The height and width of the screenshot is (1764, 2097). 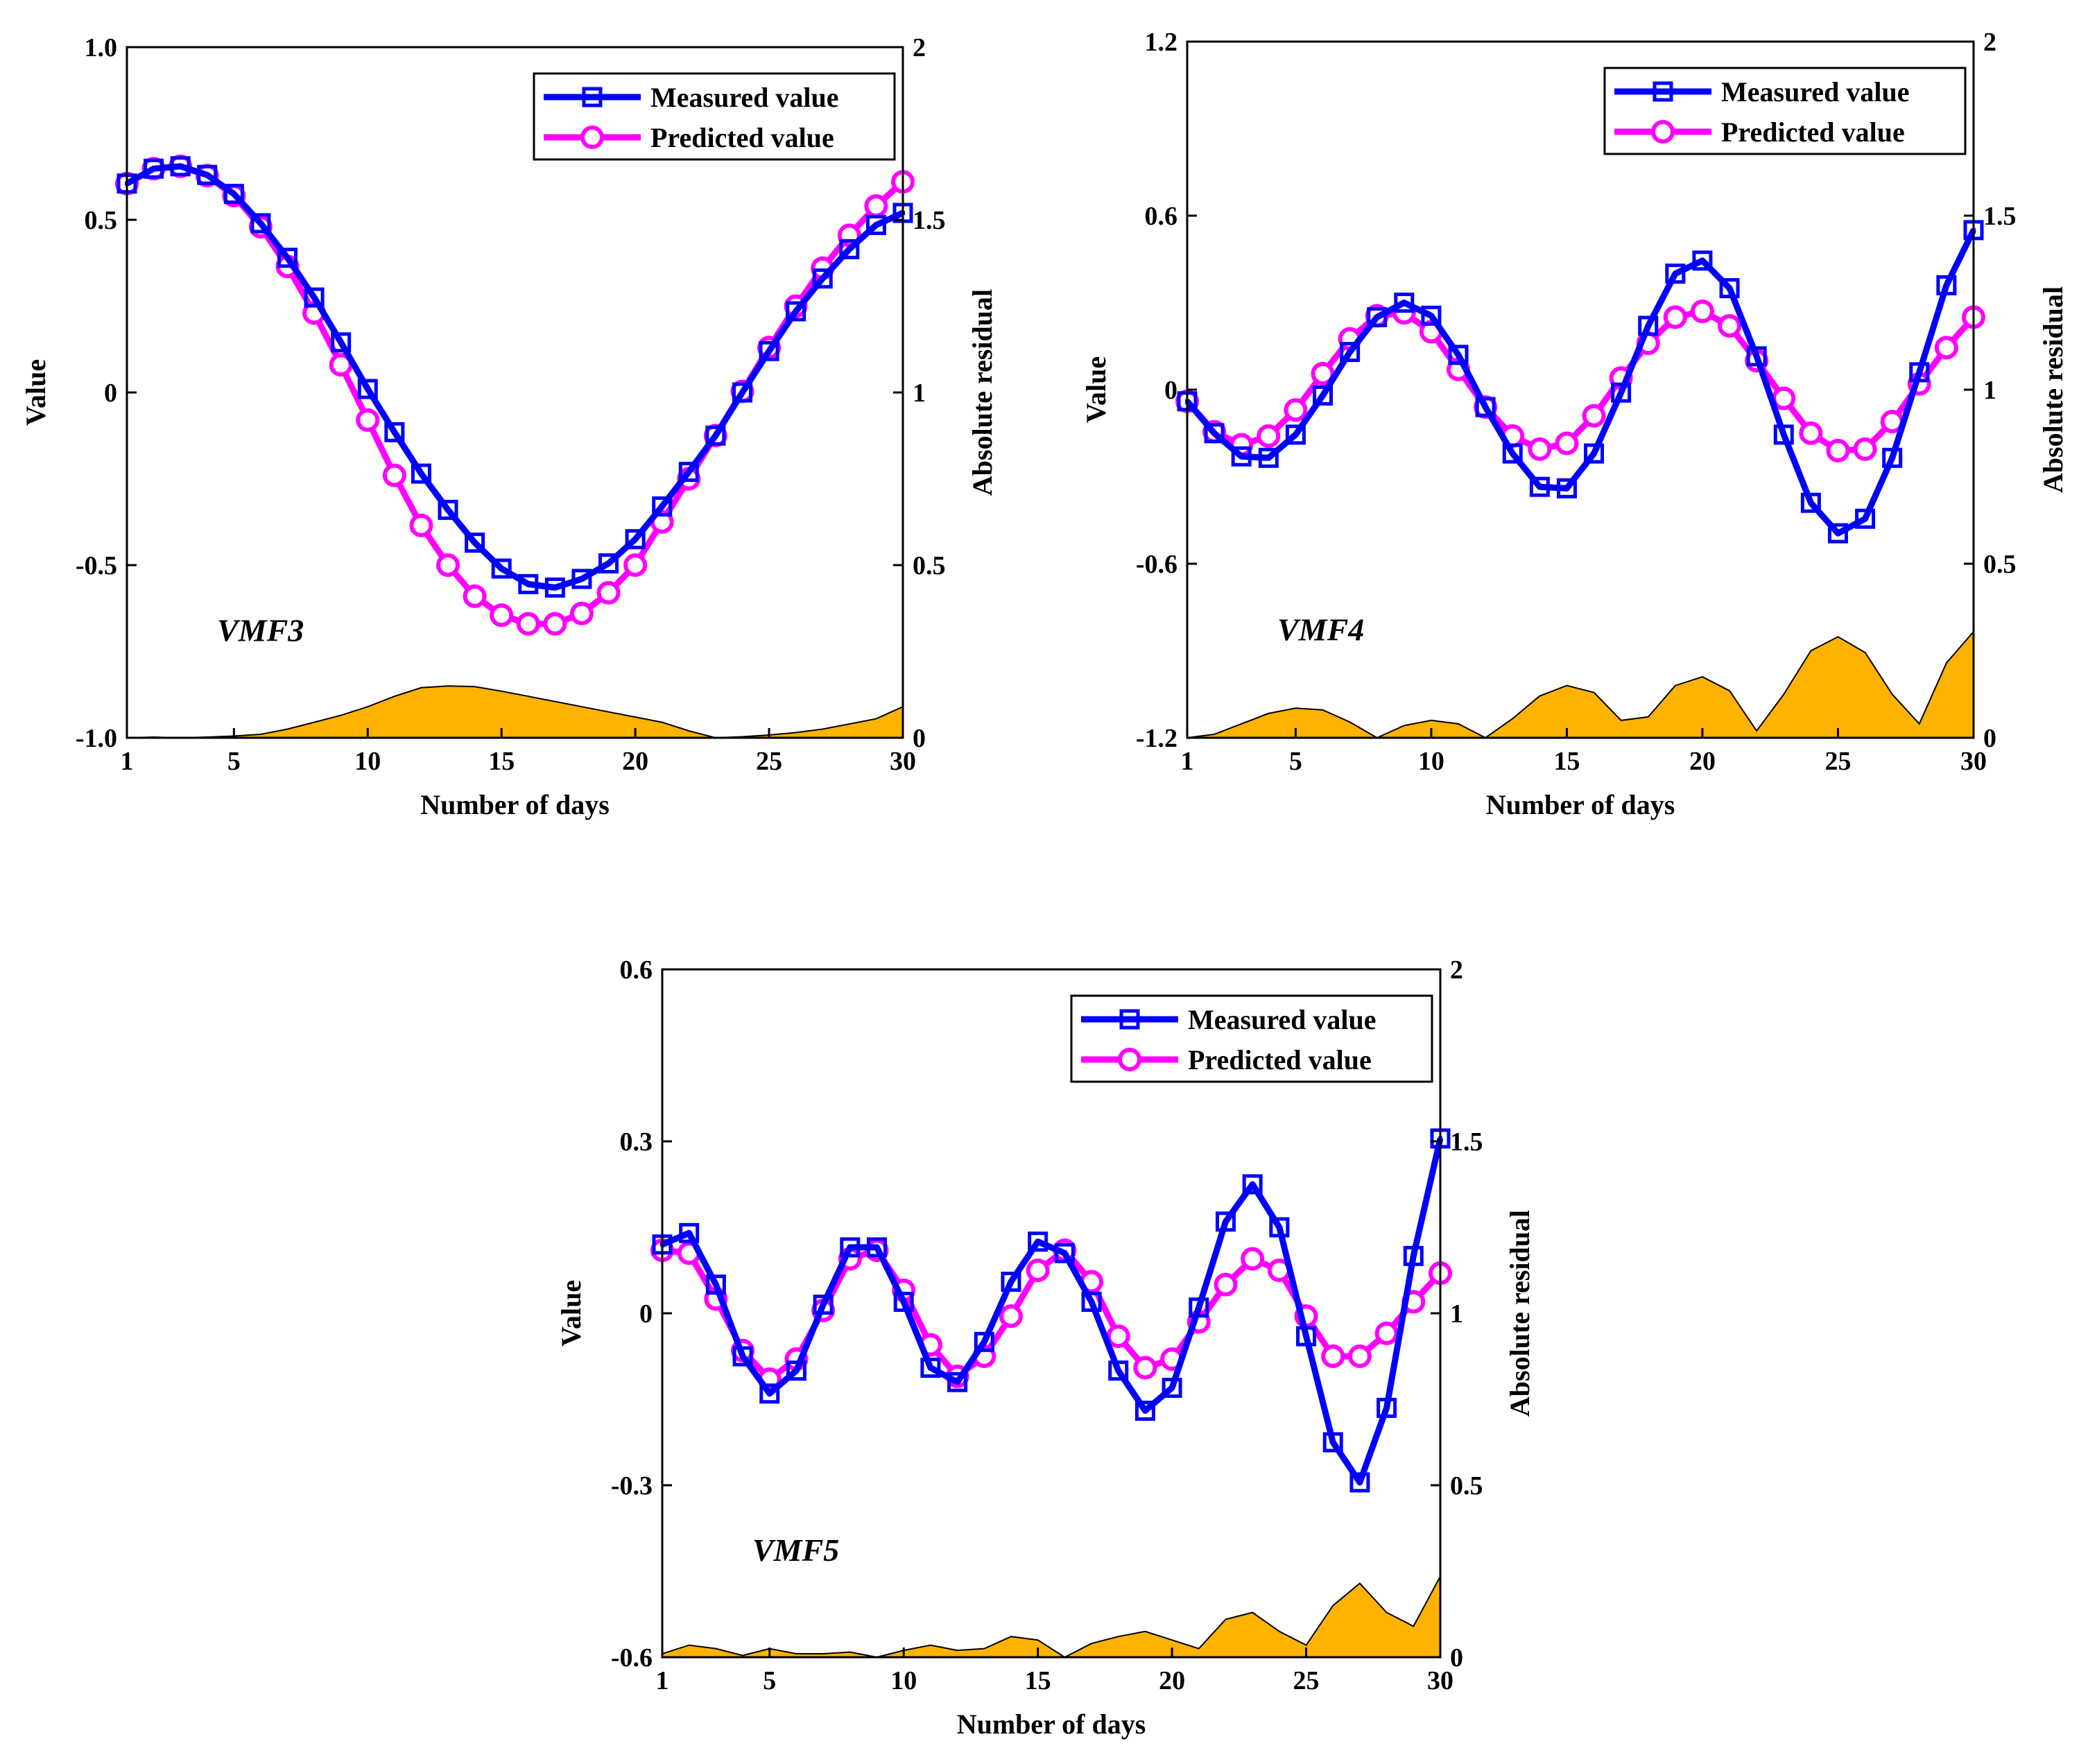 I want to click on legend-label-predicted: Predicted value, so click(x=742, y=138).